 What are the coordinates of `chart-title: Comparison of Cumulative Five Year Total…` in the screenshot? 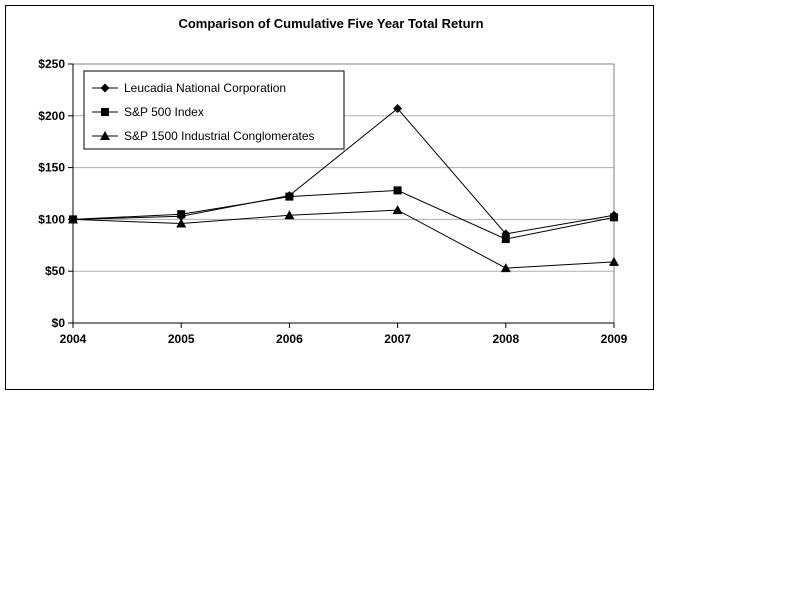 It's located at (330, 23).